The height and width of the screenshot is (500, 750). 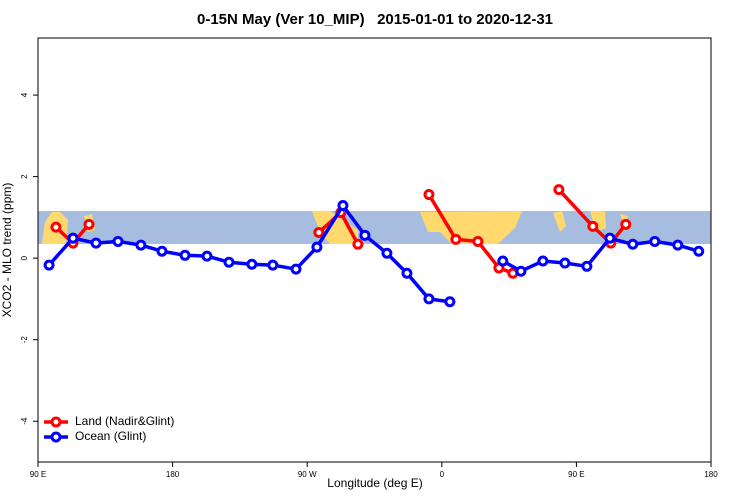 What do you see at coordinates (442, 474) in the screenshot?
I see `x-tick-label: 0` at bounding box center [442, 474].